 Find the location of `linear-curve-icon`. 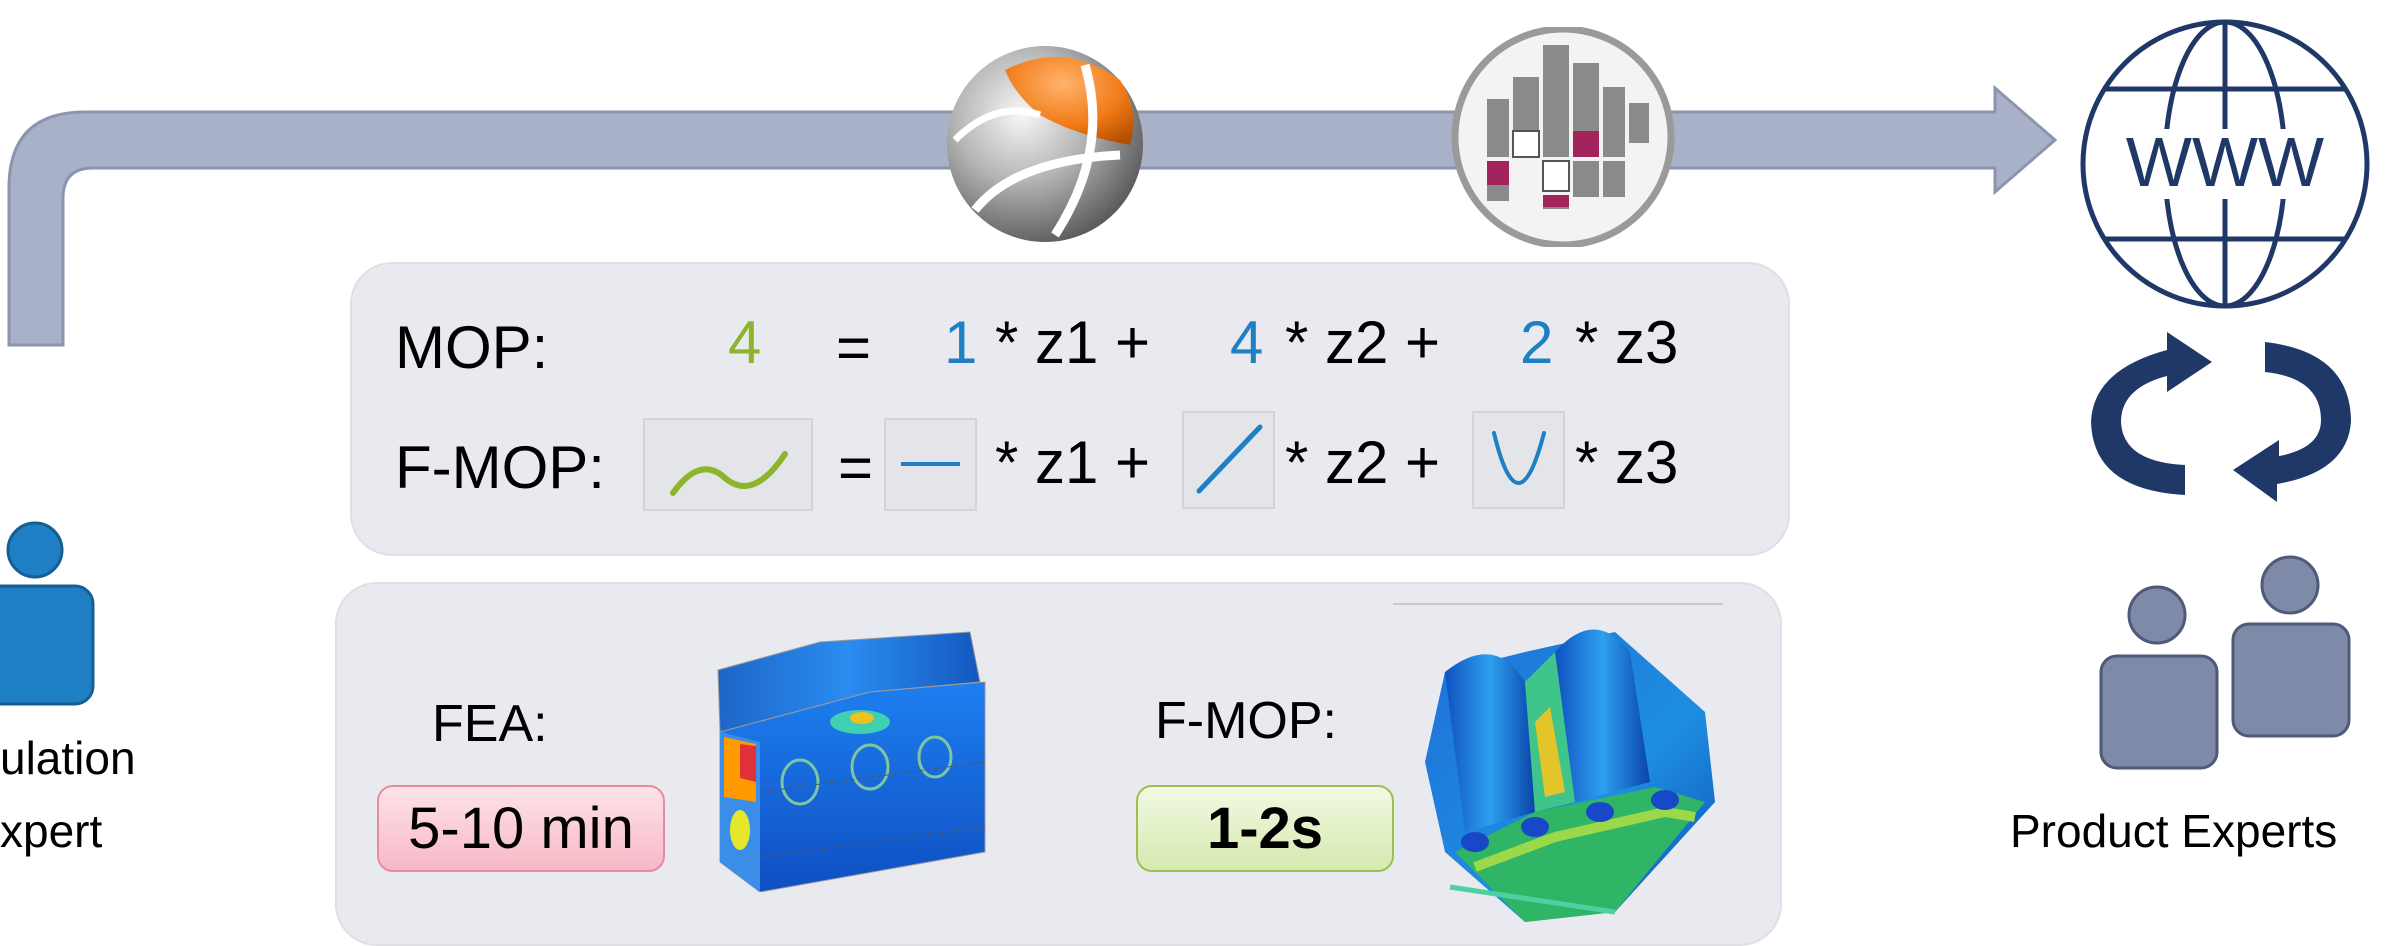

linear-curve-icon is located at coordinates (1229, 459).